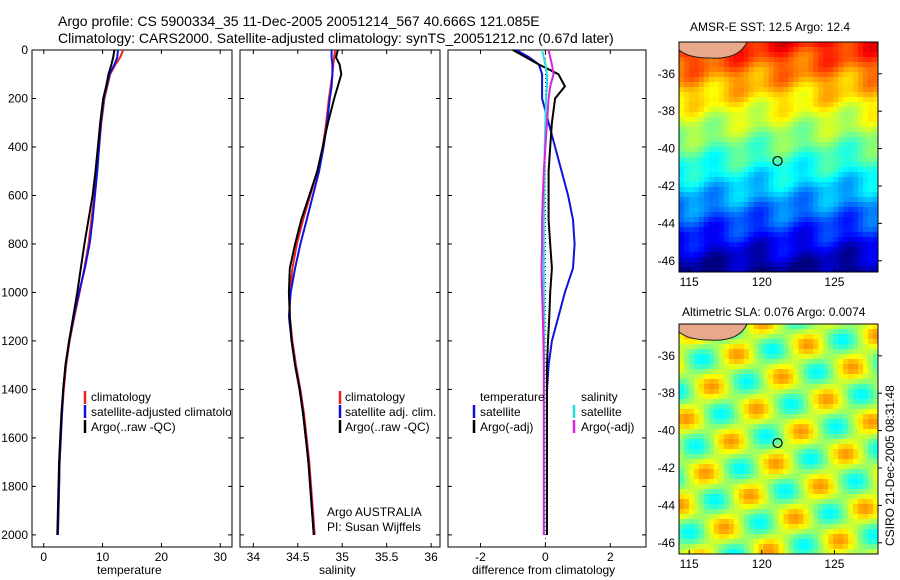 This screenshot has height=580, width=900. What do you see at coordinates (14, 341) in the screenshot?
I see `y-tick-label: 1200` at bounding box center [14, 341].